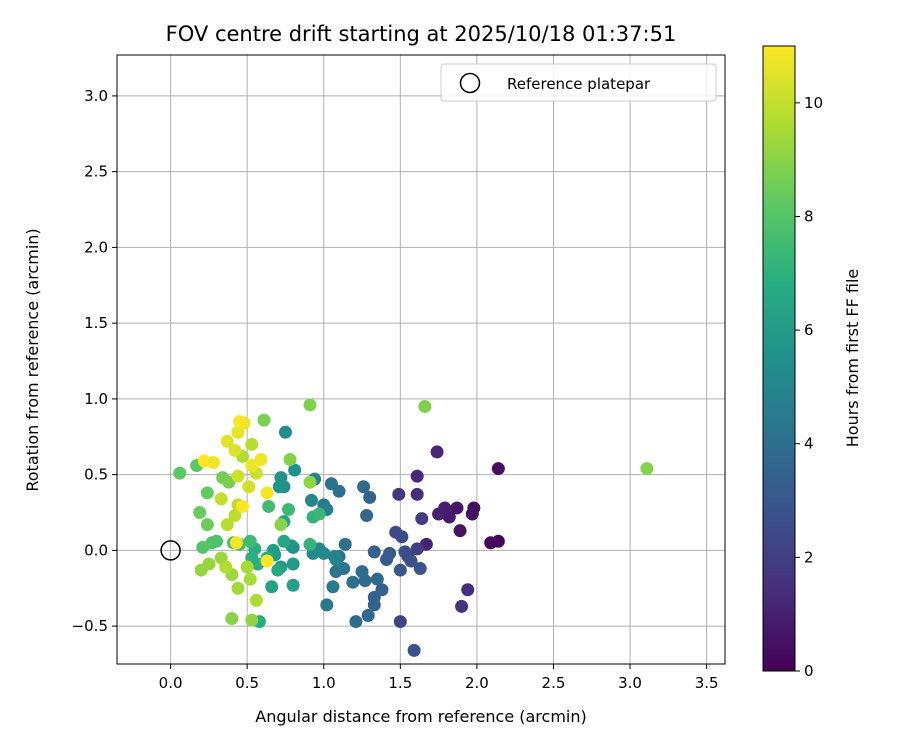 The width and height of the screenshot is (900, 750). What do you see at coordinates (96, 475) in the screenshot?
I see `y-tick-label: 0.5` at bounding box center [96, 475].